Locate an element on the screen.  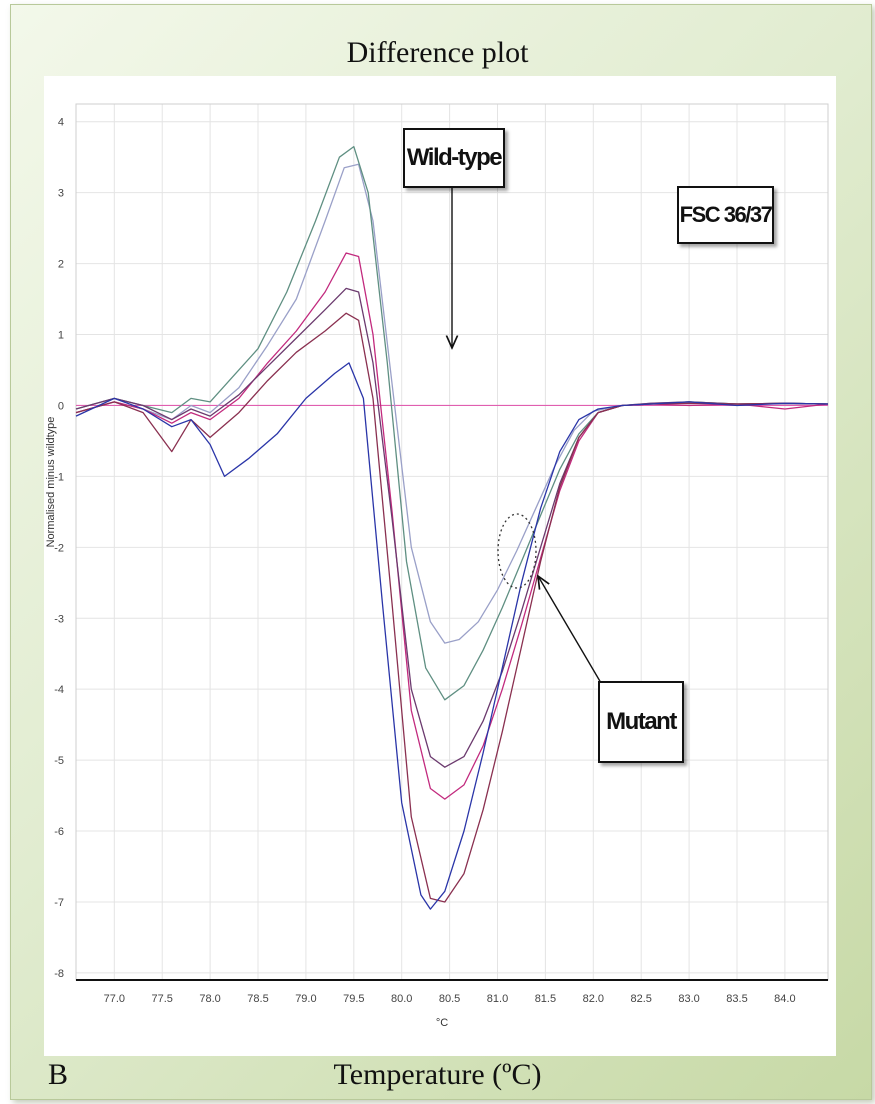
y-tick-label: -6 is located at coordinates (59, 832).